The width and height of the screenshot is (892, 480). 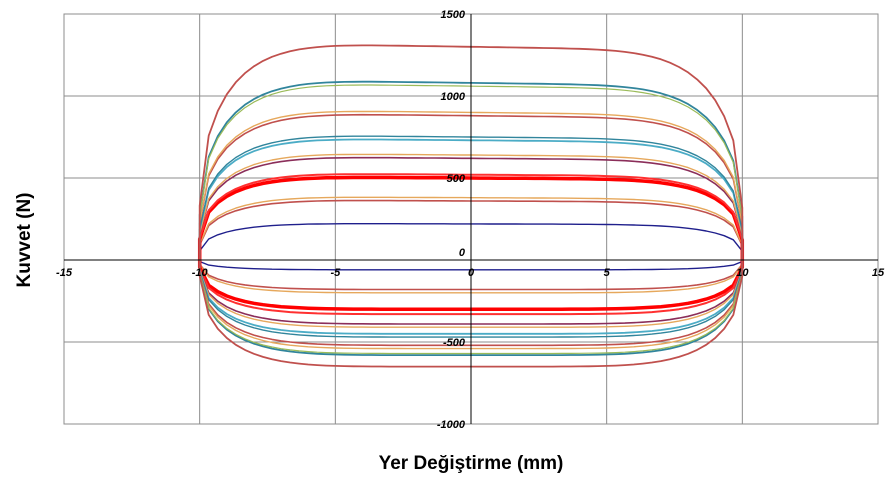 I want to click on y-tick-label: 0, so click(x=462, y=253).